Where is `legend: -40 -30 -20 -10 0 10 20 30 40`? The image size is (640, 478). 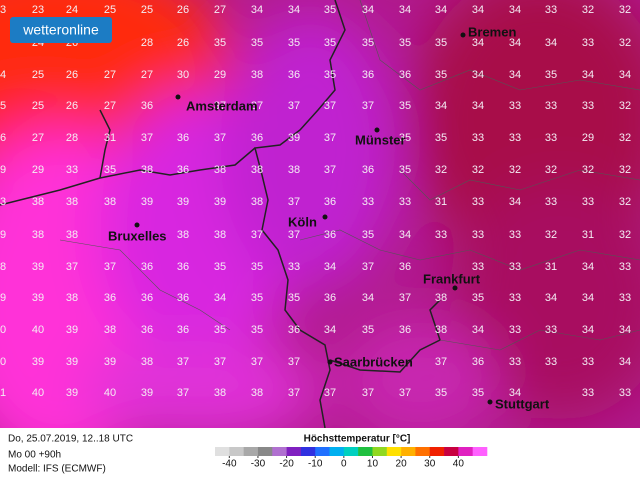
legend: -40 -30 -20 -10 0 10 20 30 40 is located at coordinates (351, 458).